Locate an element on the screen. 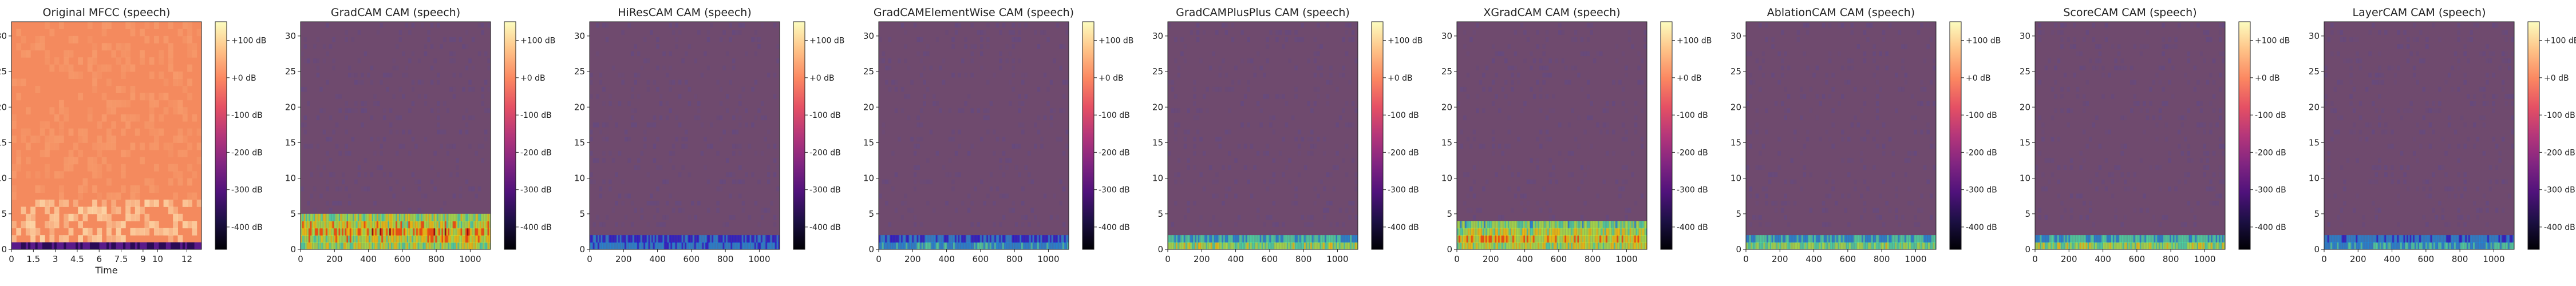 The width and height of the screenshot is (2576, 286). panel-title: XGradCAM CAM (speech) is located at coordinates (1551, 12).